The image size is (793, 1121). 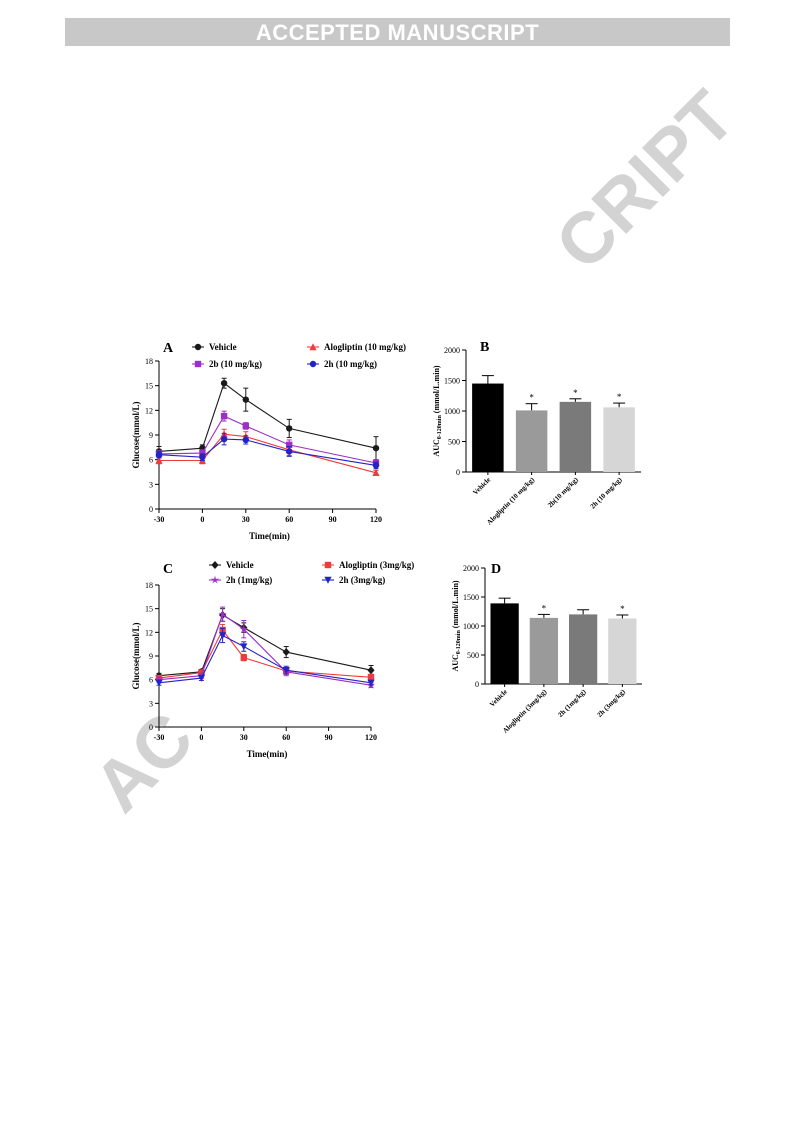 What do you see at coordinates (168, 569) in the screenshot?
I see `panel-label: C` at bounding box center [168, 569].